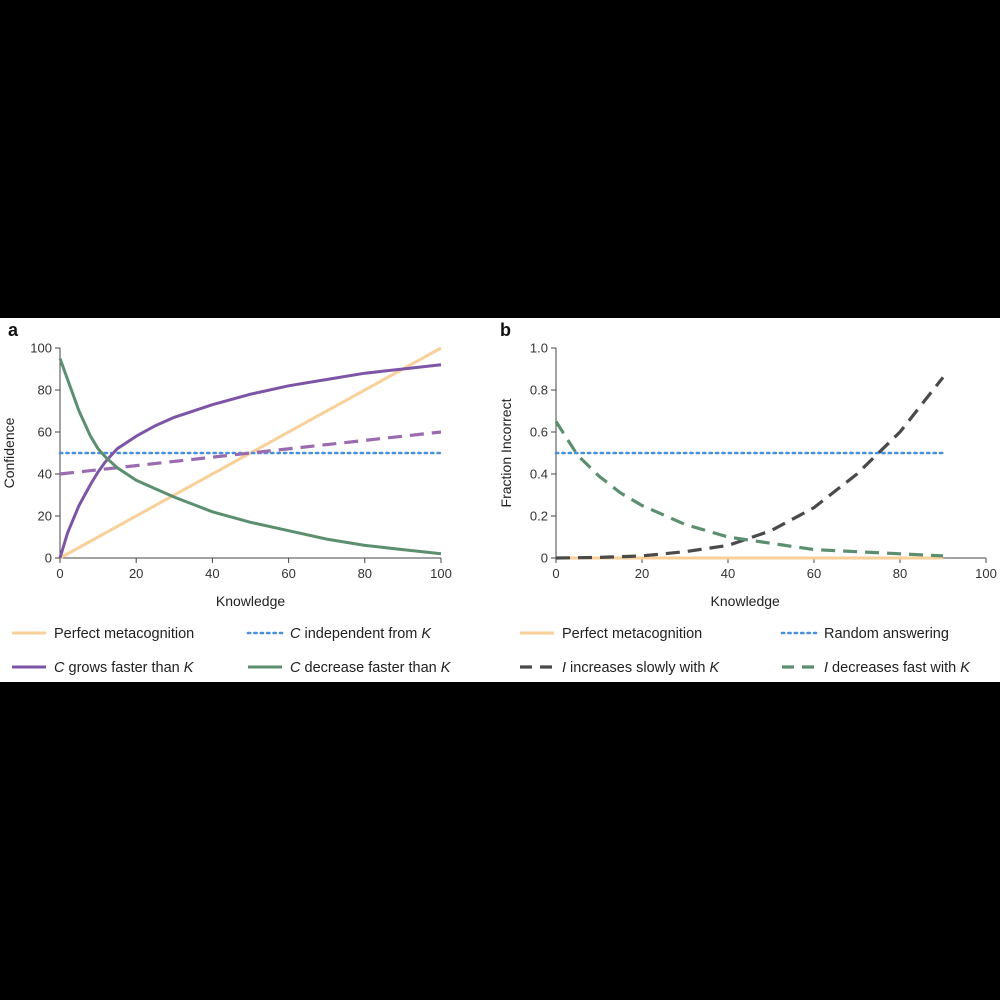 Image resolution: width=1000 pixels, height=1000 pixels. I want to click on y-tick-label: 0.2, so click(539, 516).